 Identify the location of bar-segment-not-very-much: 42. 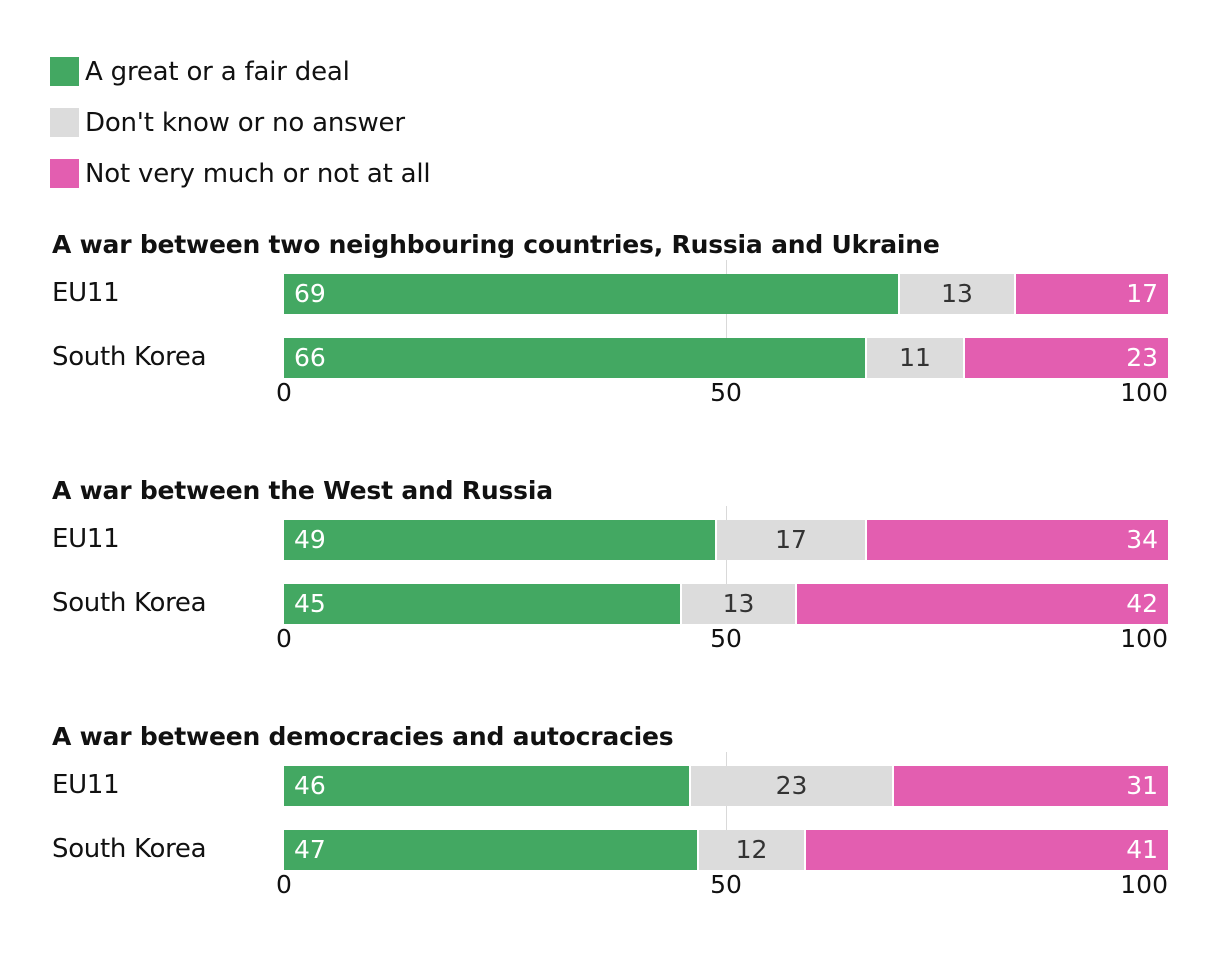
(982, 604).